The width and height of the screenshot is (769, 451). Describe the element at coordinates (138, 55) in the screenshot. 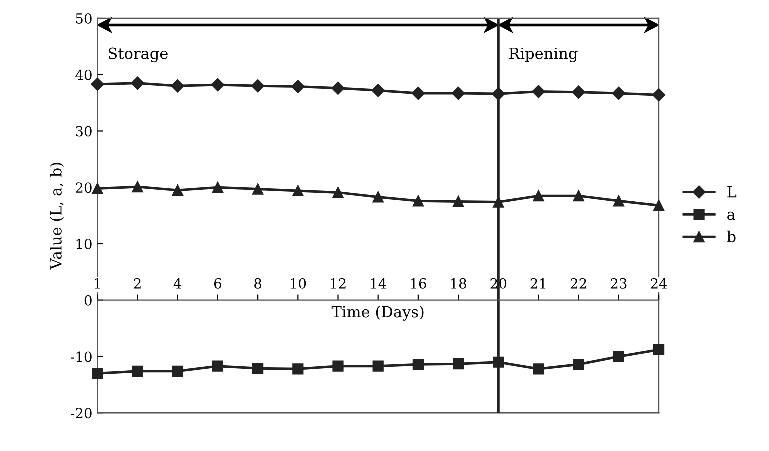

I see `annotation: Storage` at that location.